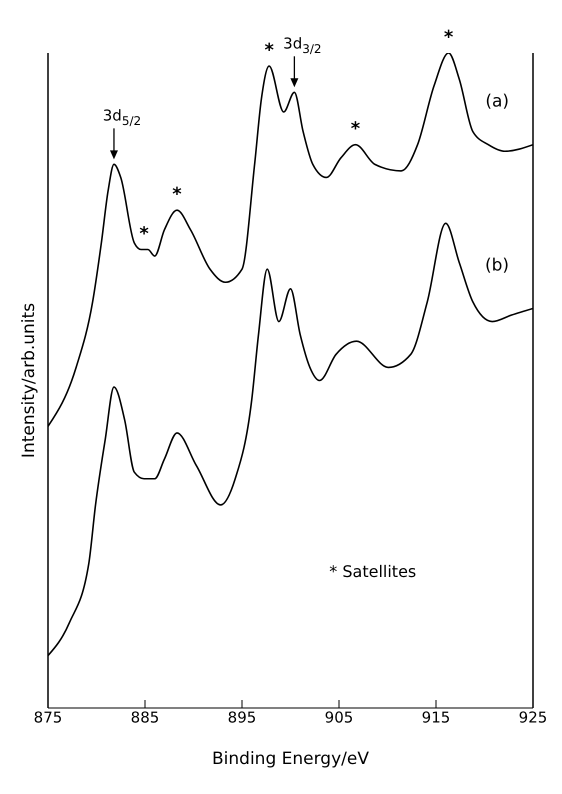 The width and height of the screenshot is (562, 794). I want to click on series-label: (a), so click(497, 102).